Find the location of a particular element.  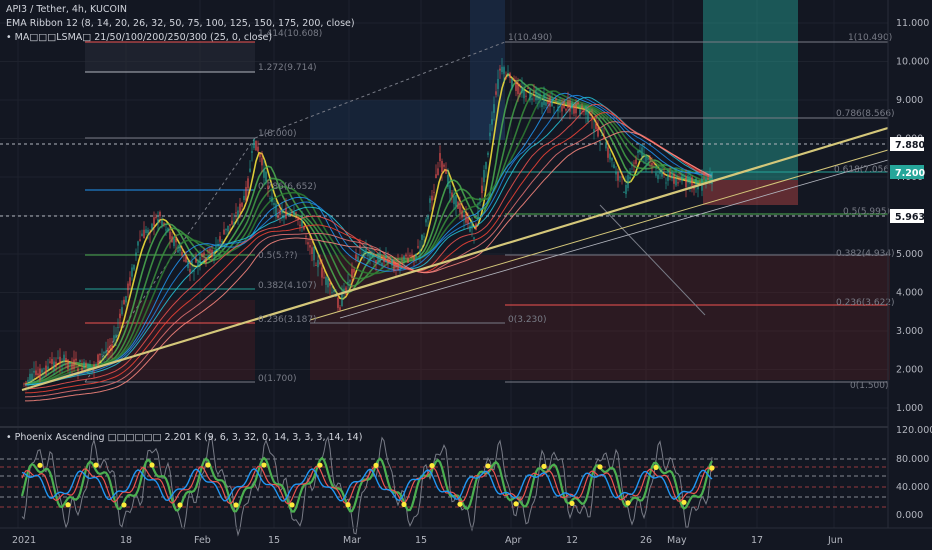

tag-7200-bg is located at coordinates (907, 172).